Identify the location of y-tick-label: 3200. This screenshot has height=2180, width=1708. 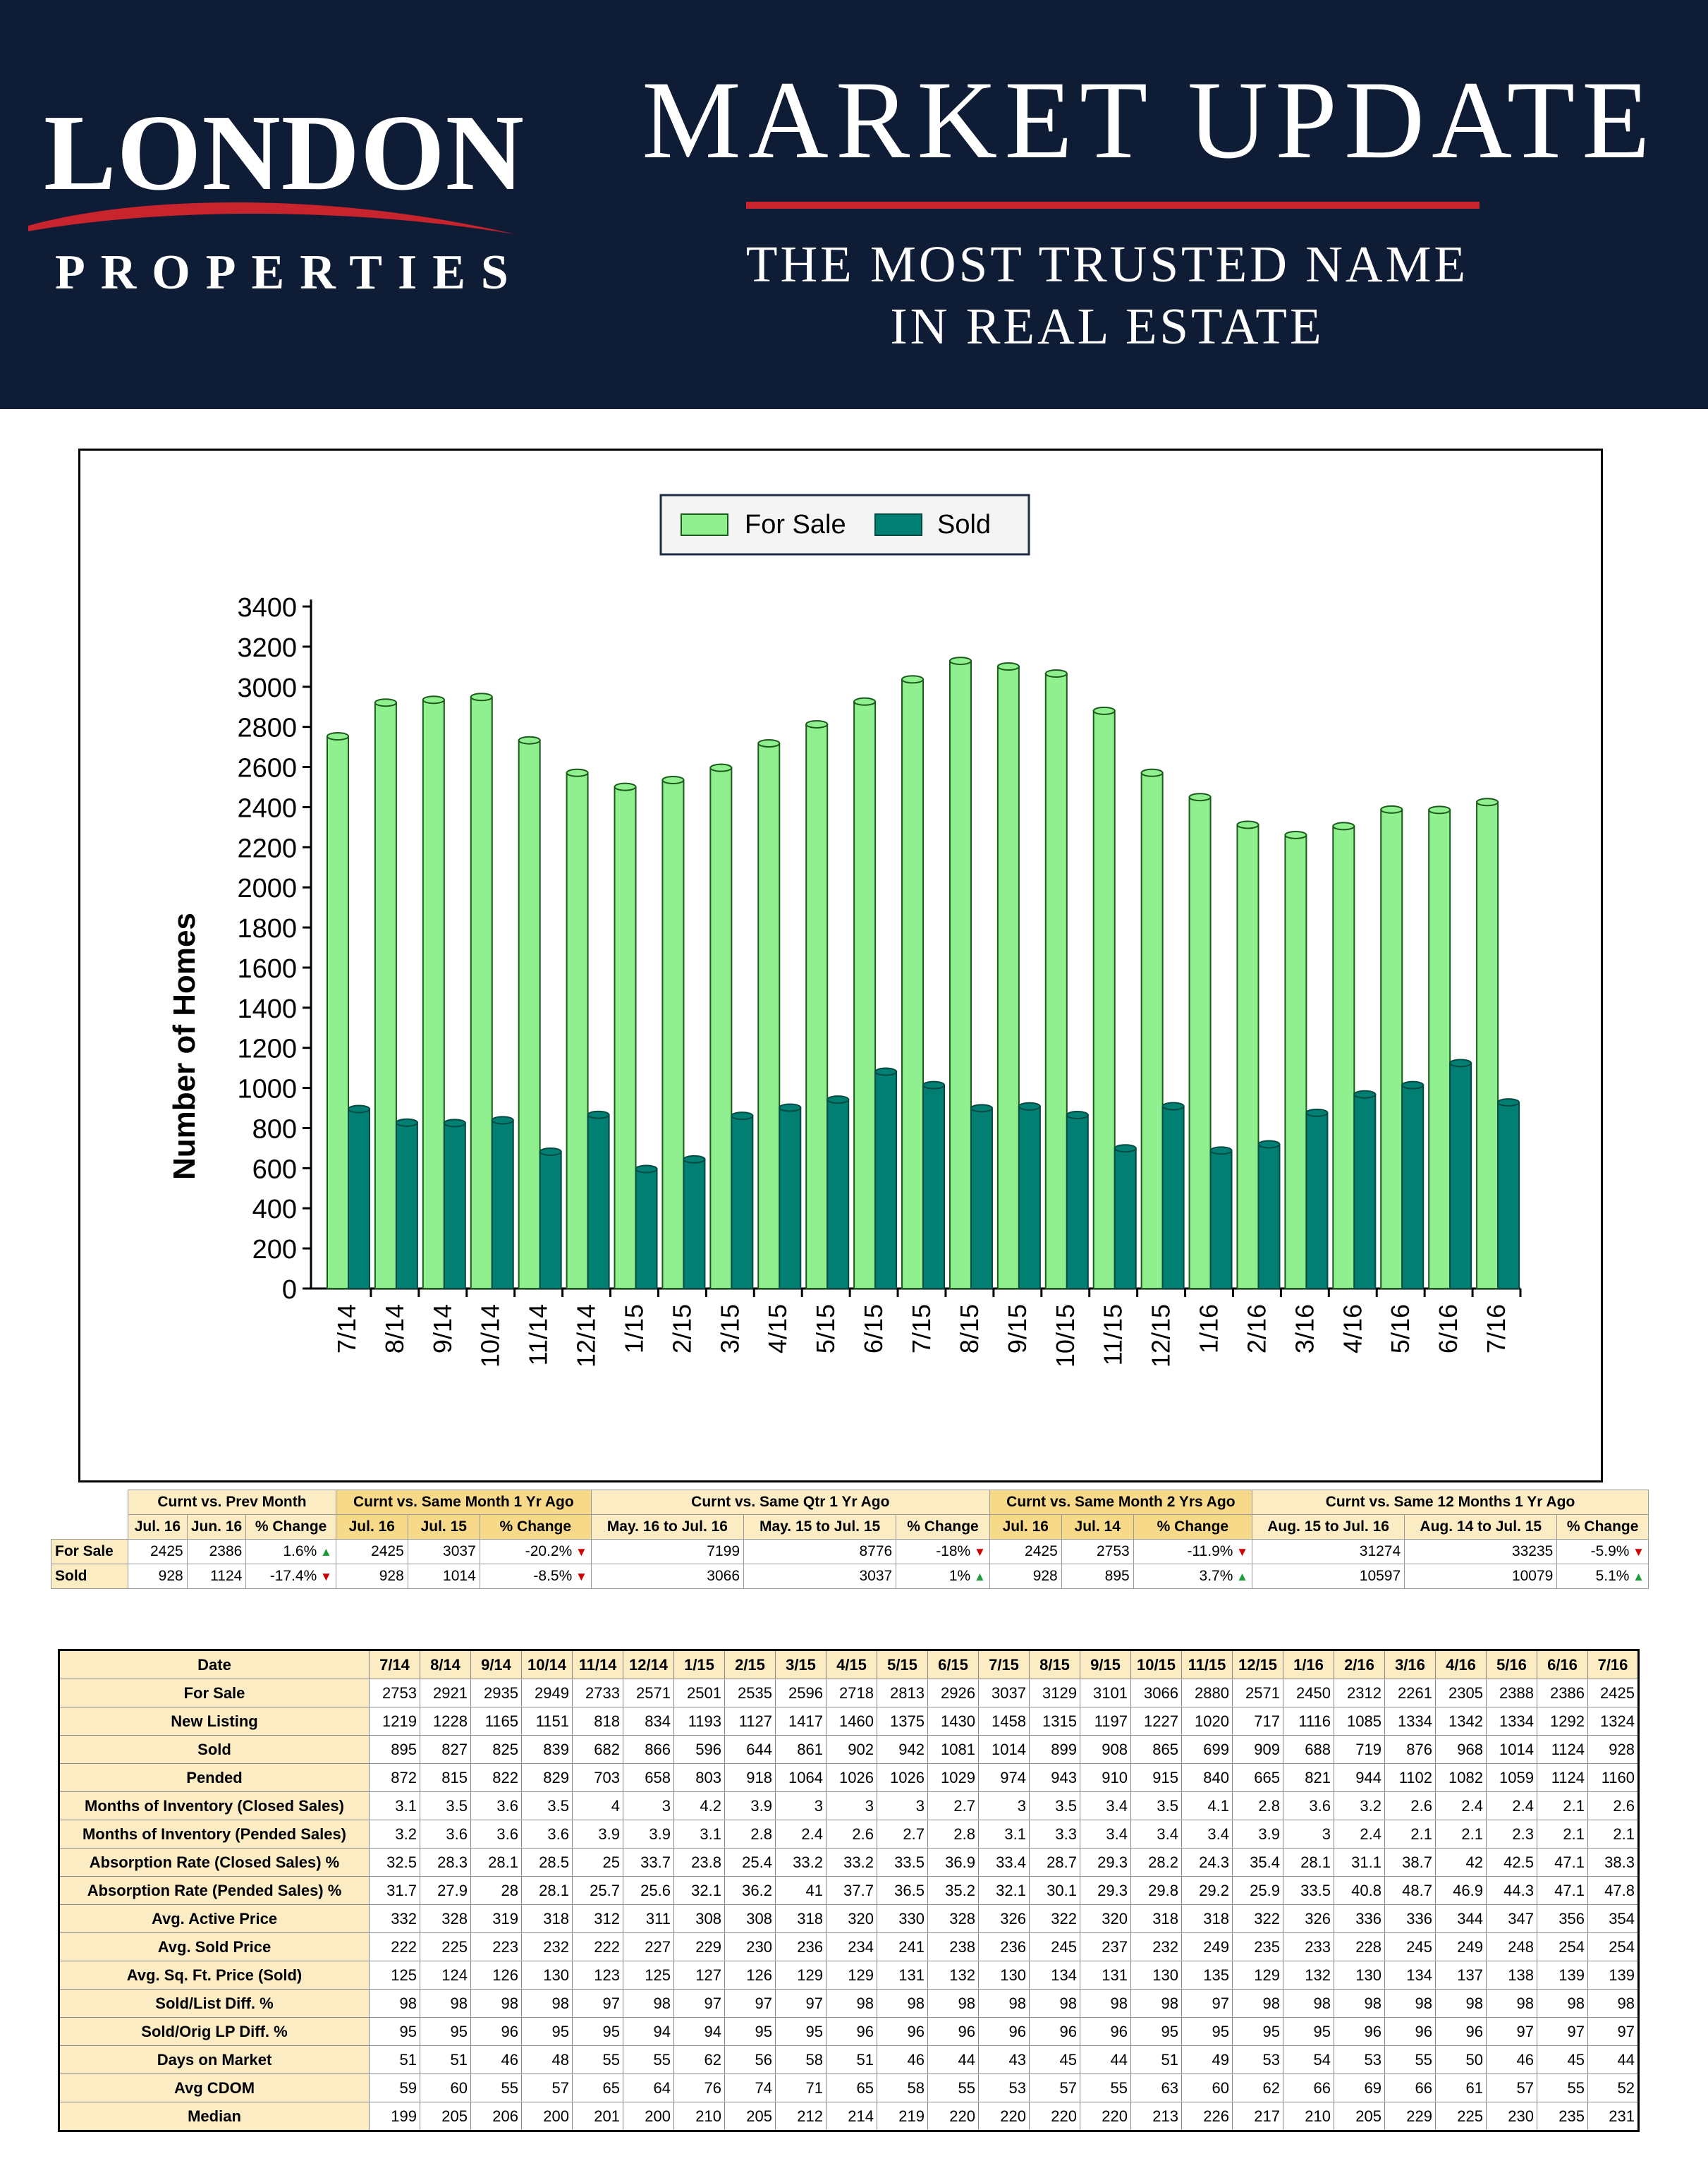
(267, 648).